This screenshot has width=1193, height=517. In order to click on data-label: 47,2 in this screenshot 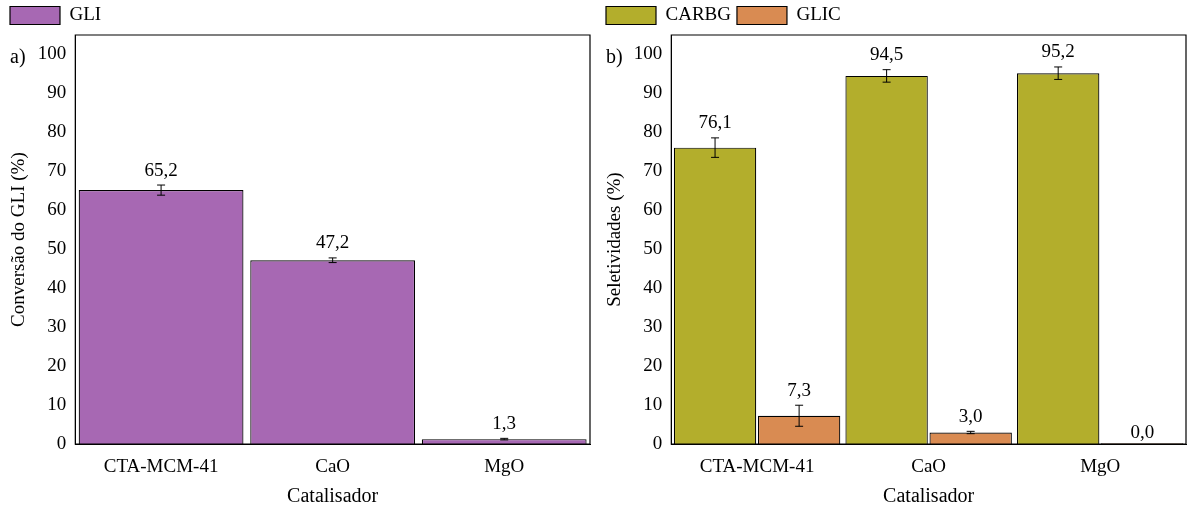, I will do `click(333, 242)`.